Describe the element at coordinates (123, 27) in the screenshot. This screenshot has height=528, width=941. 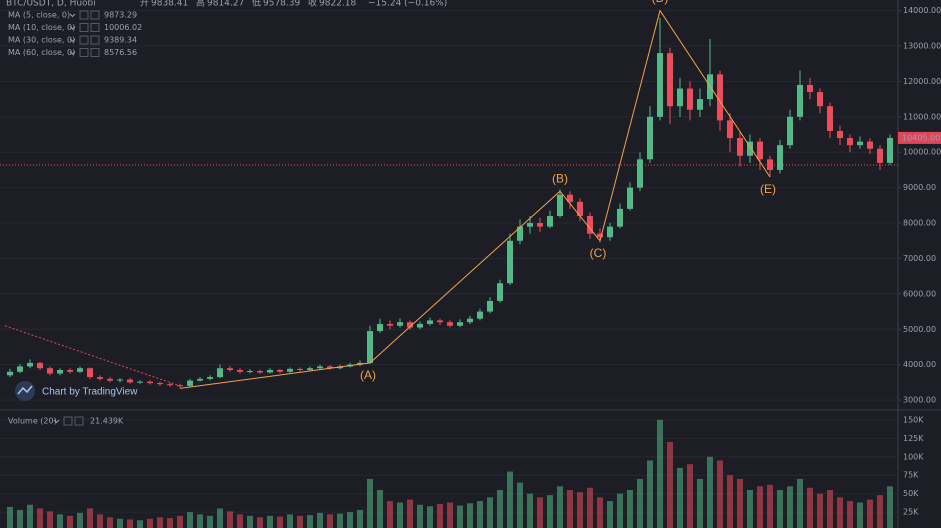
I see `indicator-value: 10006.02` at that location.